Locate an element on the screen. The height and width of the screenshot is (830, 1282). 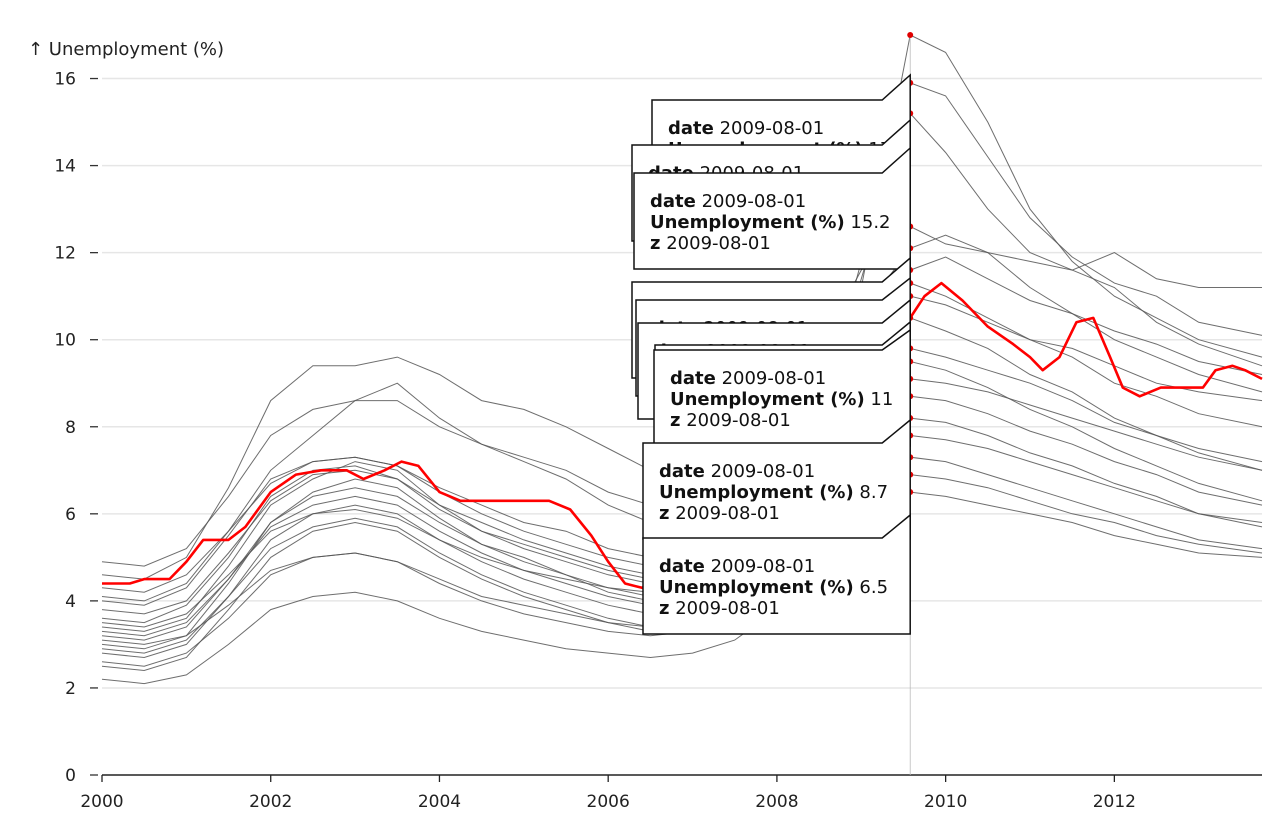
x-tick-label: 2010 is located at coordinates (945, 802).